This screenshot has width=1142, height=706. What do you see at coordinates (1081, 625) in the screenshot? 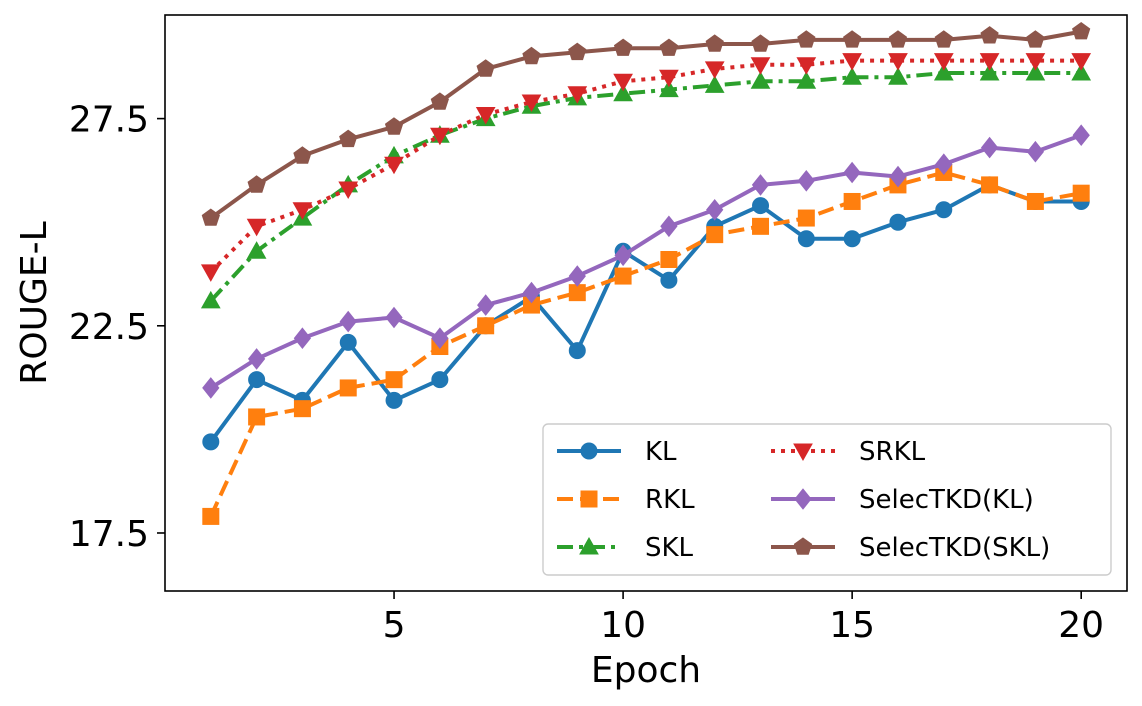
I see `x-tick-label: 20` at bounding box center [1081, 625].